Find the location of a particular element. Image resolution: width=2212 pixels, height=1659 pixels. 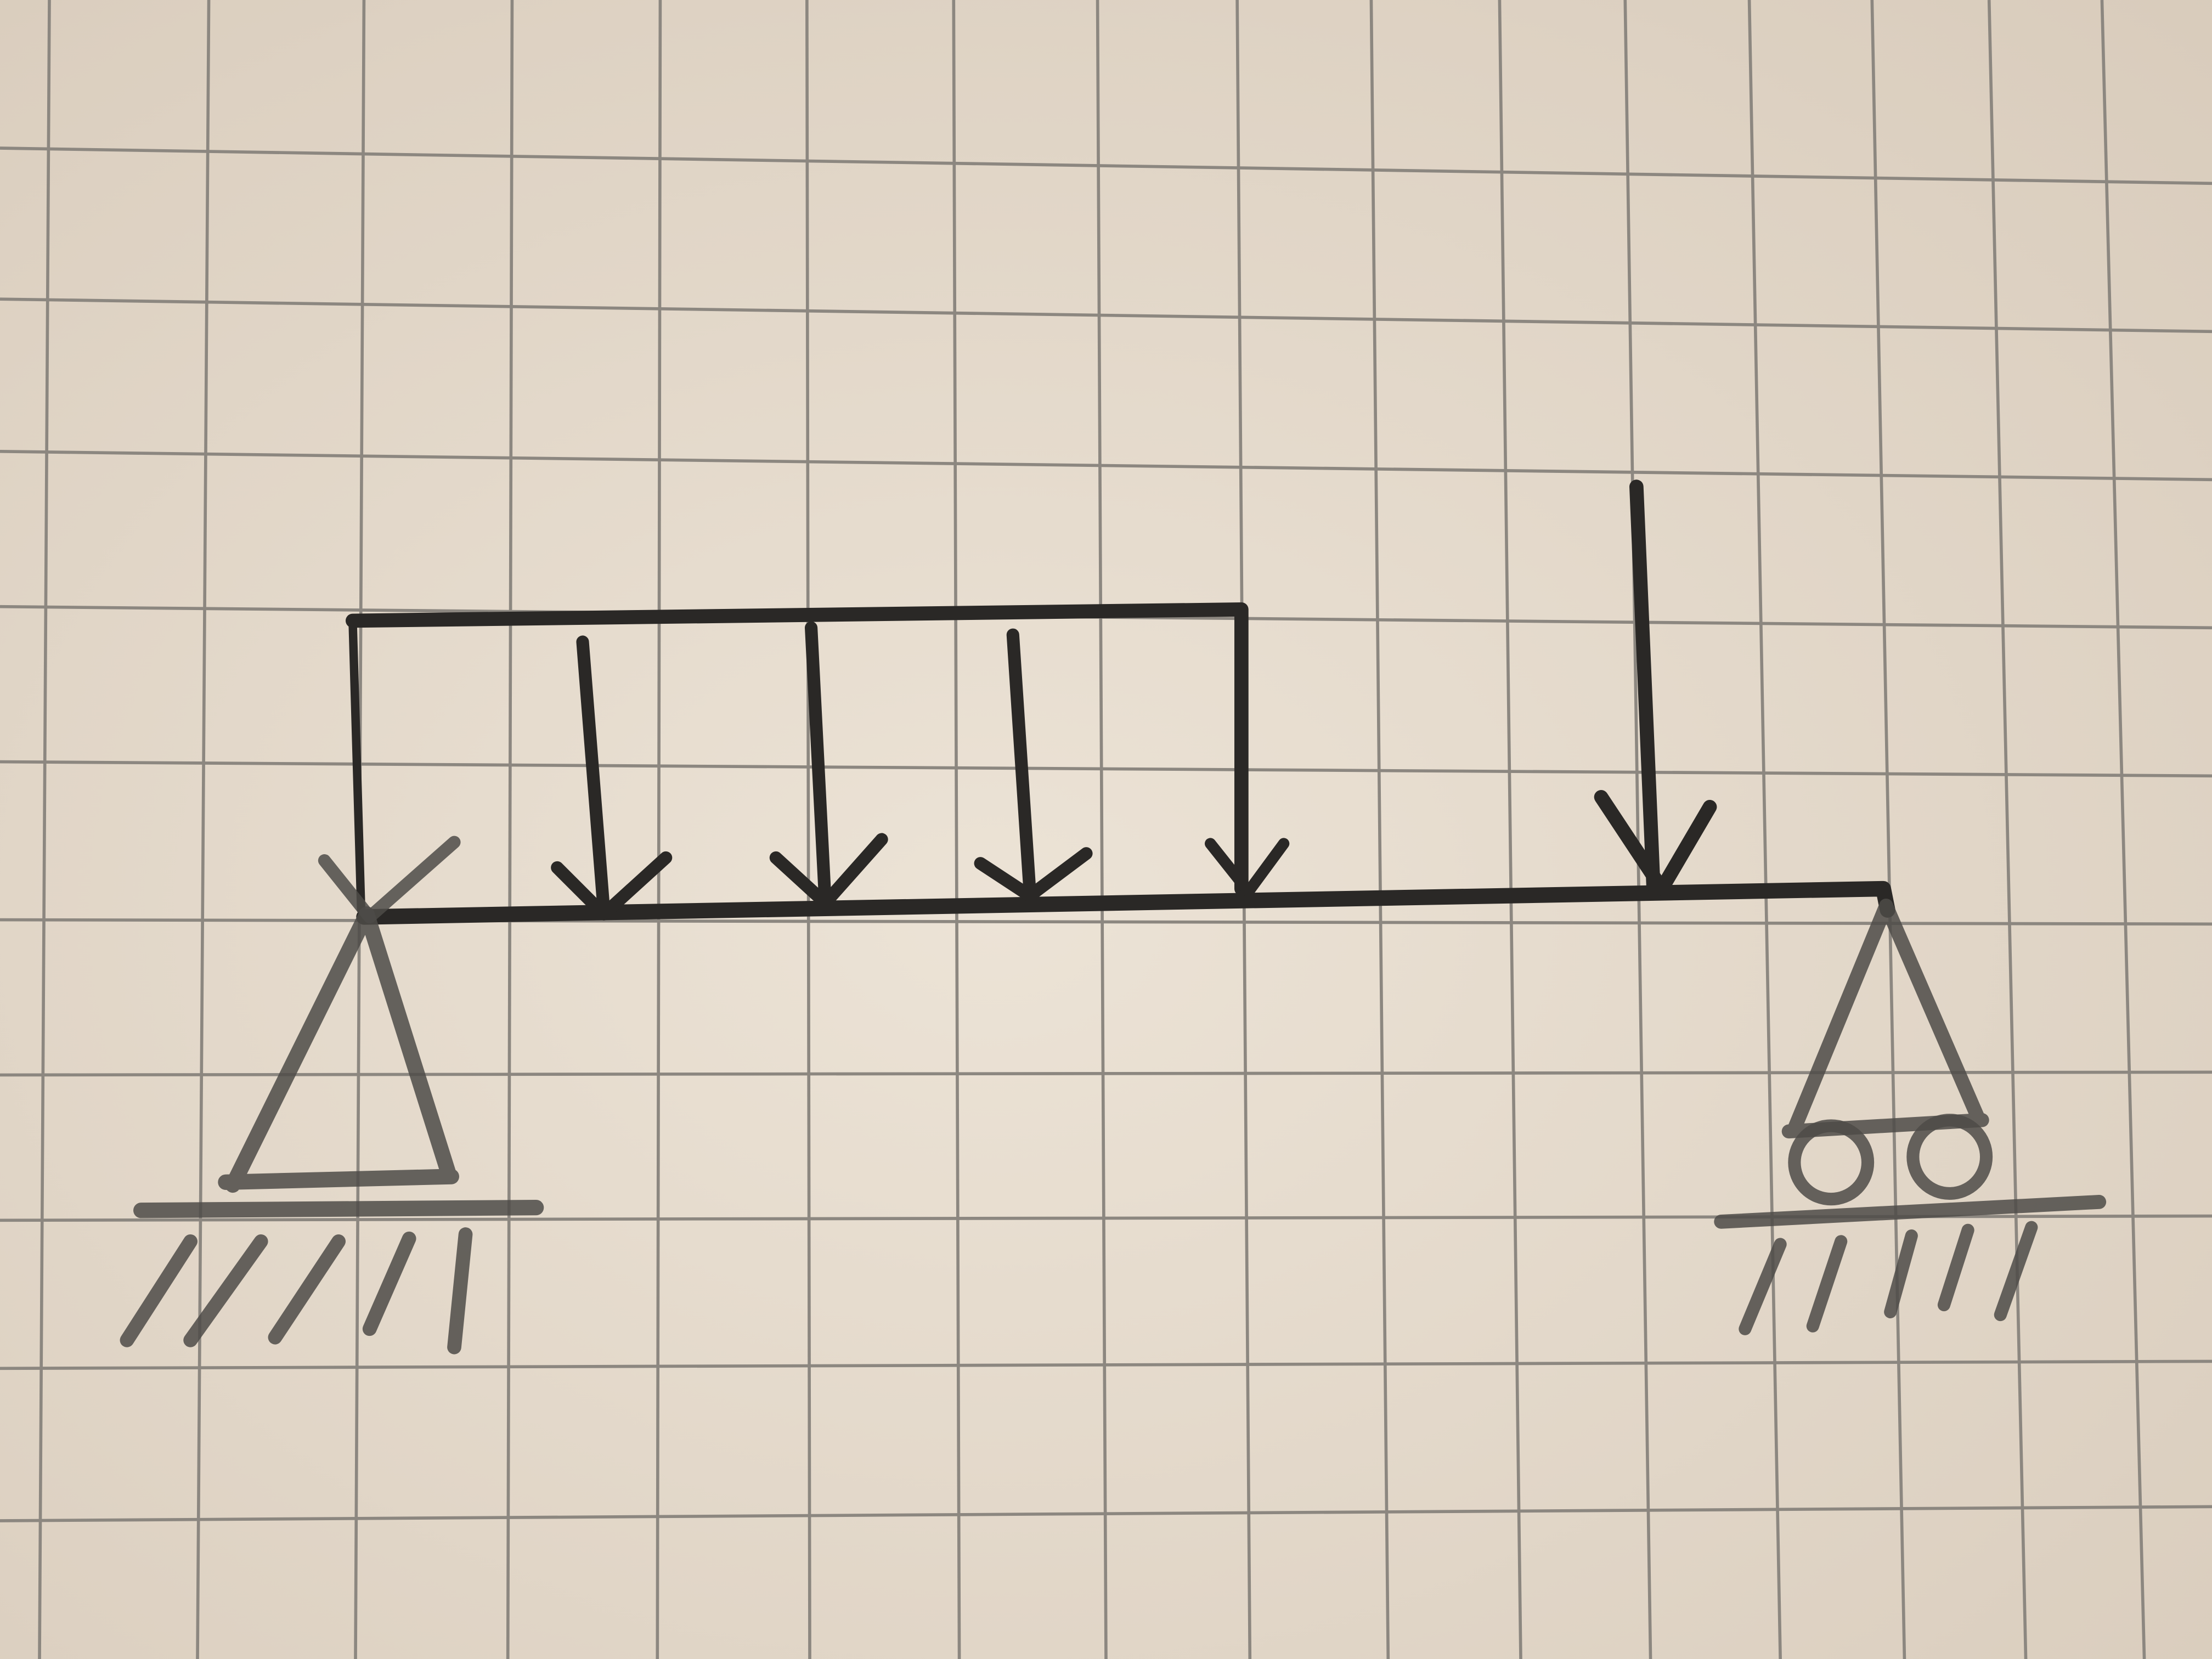

distributed-load is located at coordinates (818, 761).